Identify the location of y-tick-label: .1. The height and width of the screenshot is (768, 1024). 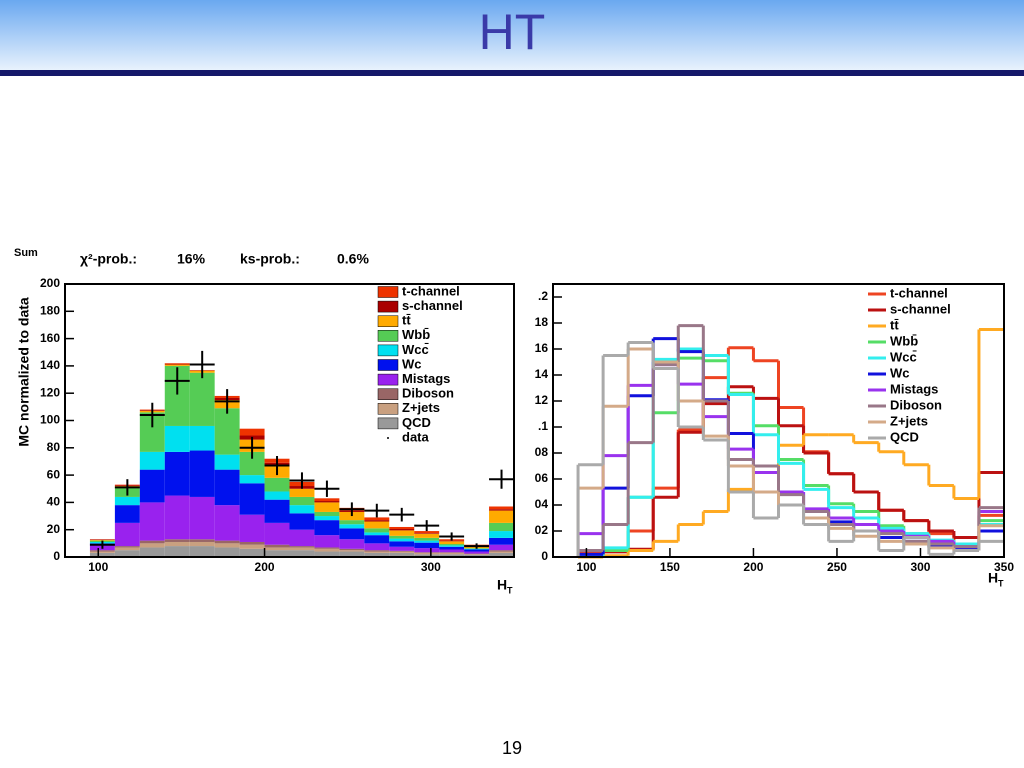
(543, 426).